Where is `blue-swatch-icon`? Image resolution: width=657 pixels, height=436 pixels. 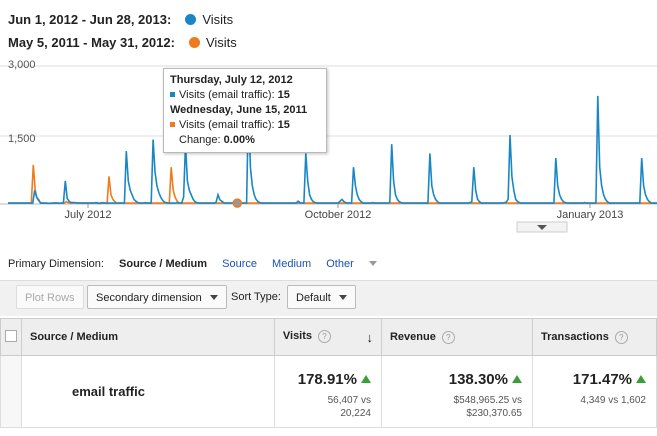
blue-swatch-icon is located at coordinates (172, 95).